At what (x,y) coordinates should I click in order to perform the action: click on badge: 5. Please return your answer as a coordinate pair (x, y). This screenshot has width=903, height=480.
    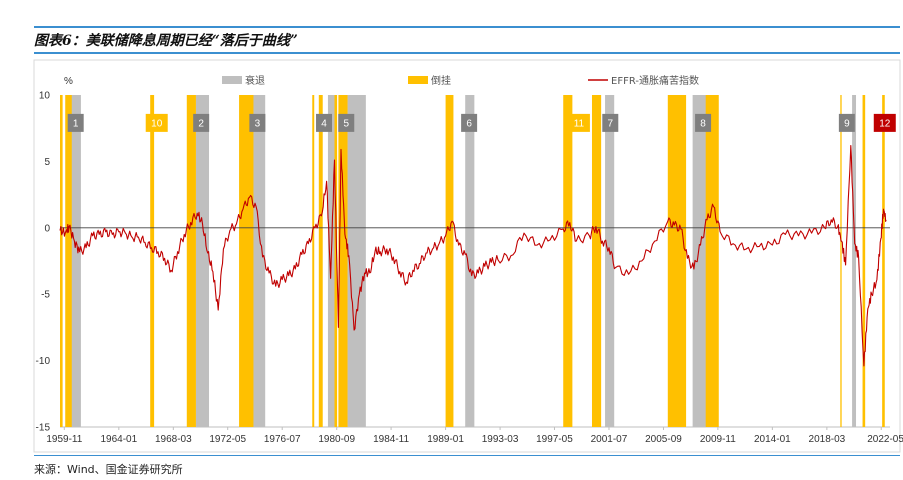
    Looking at the image, I should click on (346, 122).